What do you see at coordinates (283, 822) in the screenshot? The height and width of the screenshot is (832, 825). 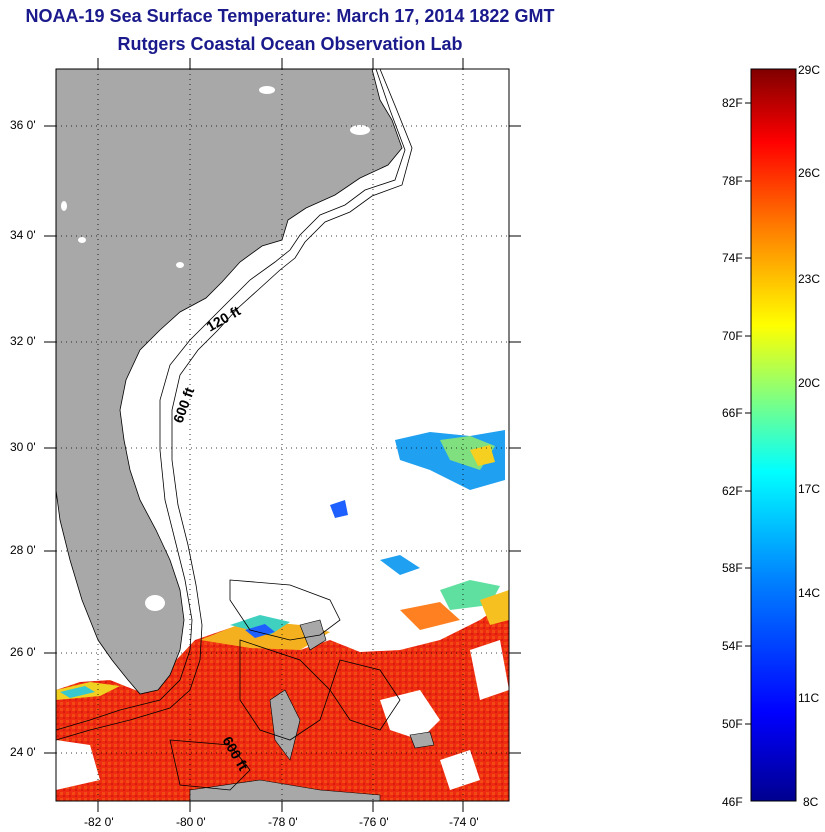 I see `lon-label-78: -78 0'` at bounding box center [283, 822].